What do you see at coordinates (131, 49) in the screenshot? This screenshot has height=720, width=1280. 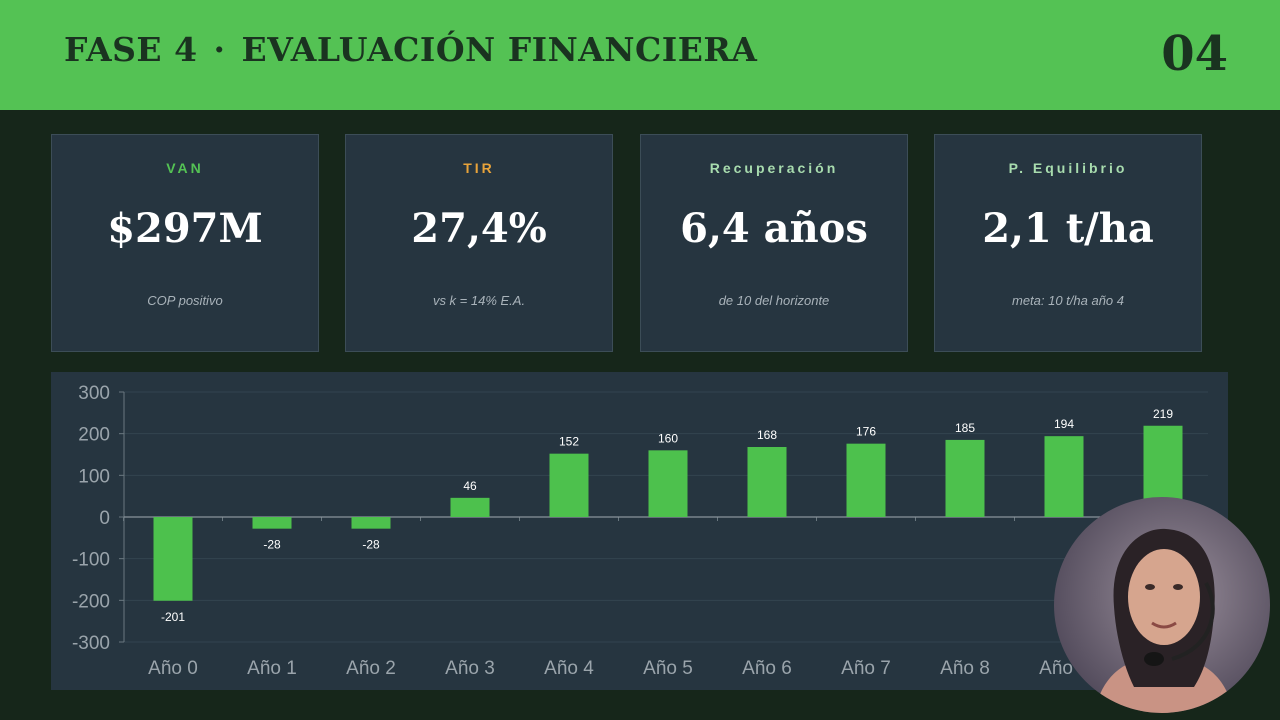 I see `phase-label: FASE 4` at bounding box center [131, 49].